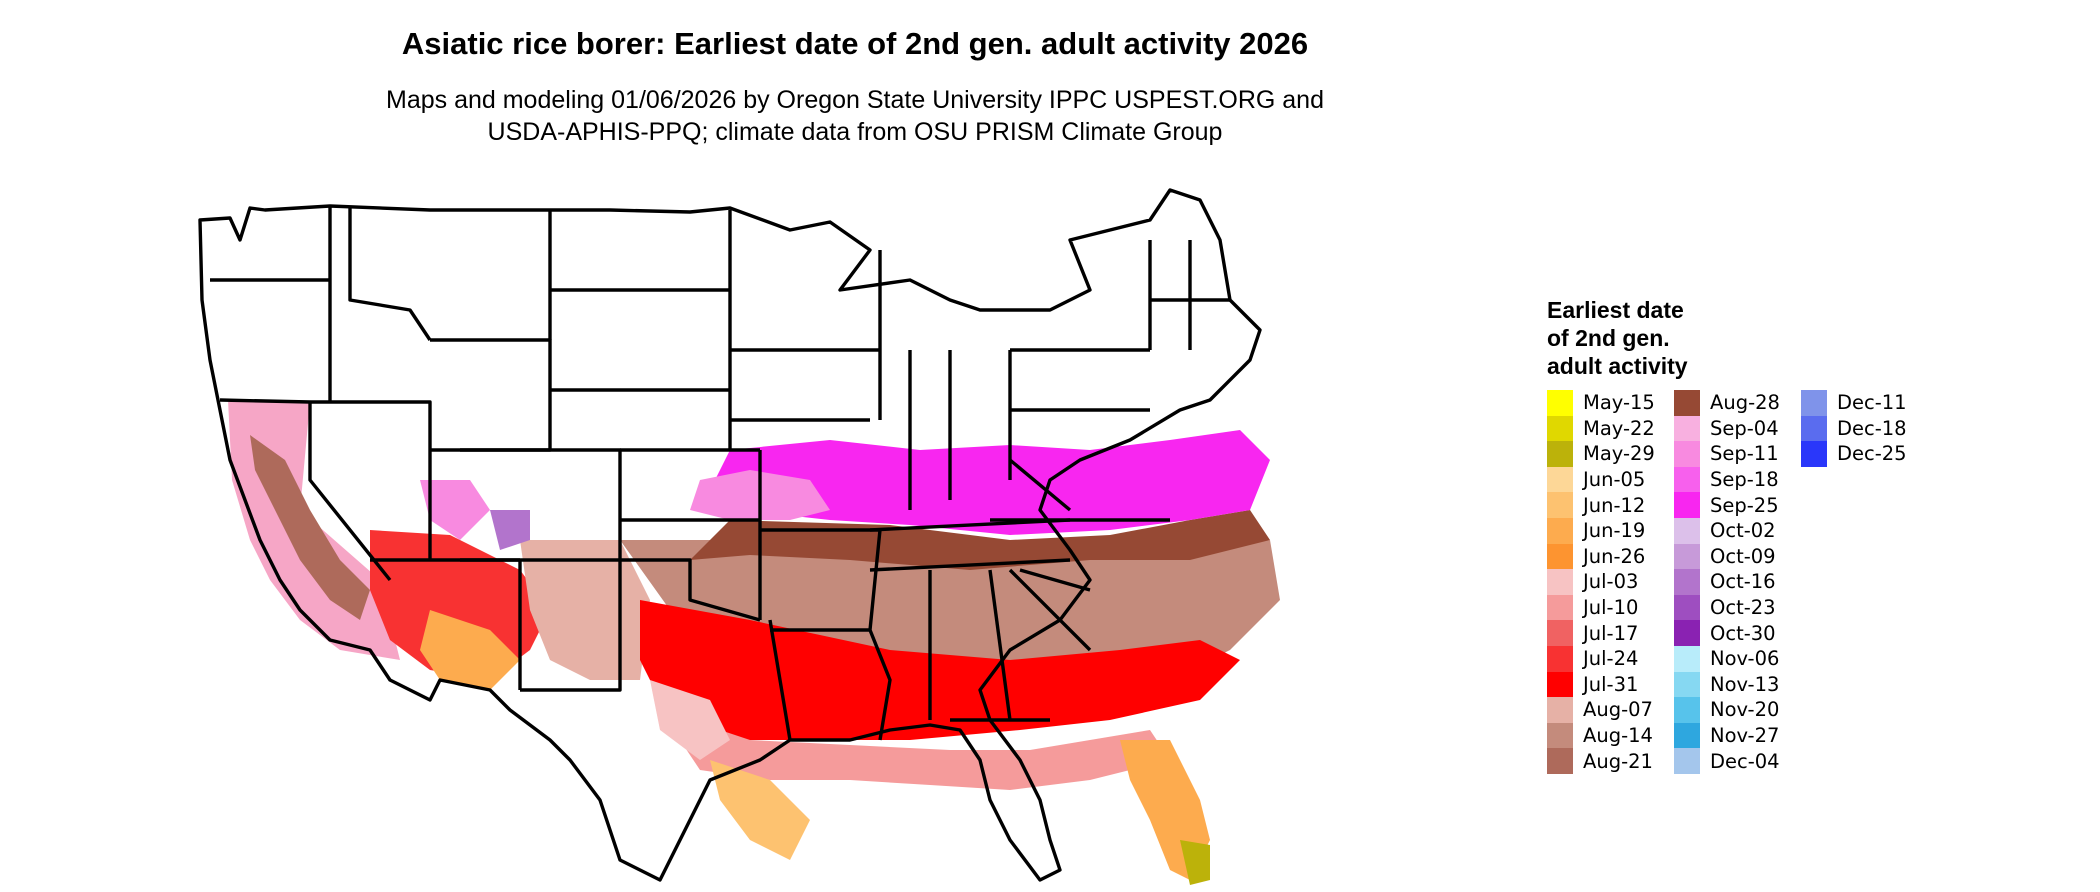  Describe the element at coordinates (990, 482) in the screenshot. I see `region-midwest-magenta` at that location.